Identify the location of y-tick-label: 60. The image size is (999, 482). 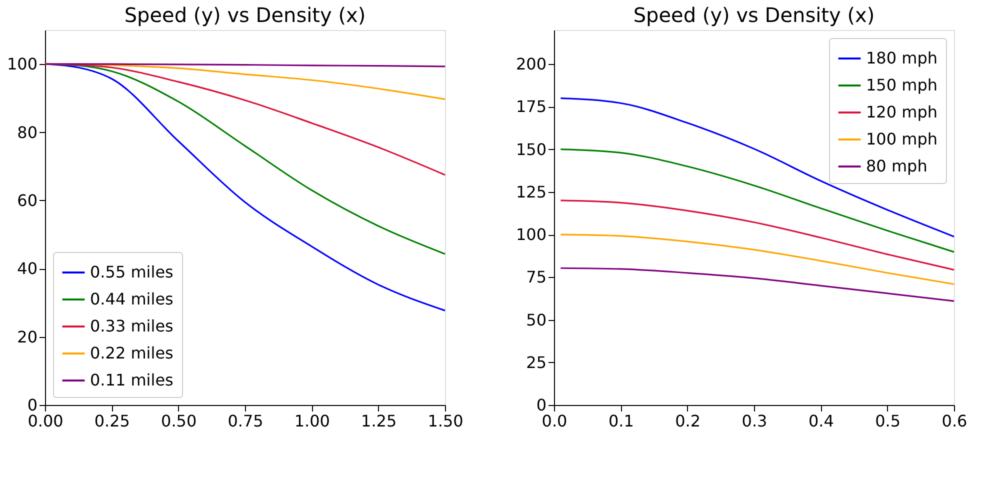
(27, 200).